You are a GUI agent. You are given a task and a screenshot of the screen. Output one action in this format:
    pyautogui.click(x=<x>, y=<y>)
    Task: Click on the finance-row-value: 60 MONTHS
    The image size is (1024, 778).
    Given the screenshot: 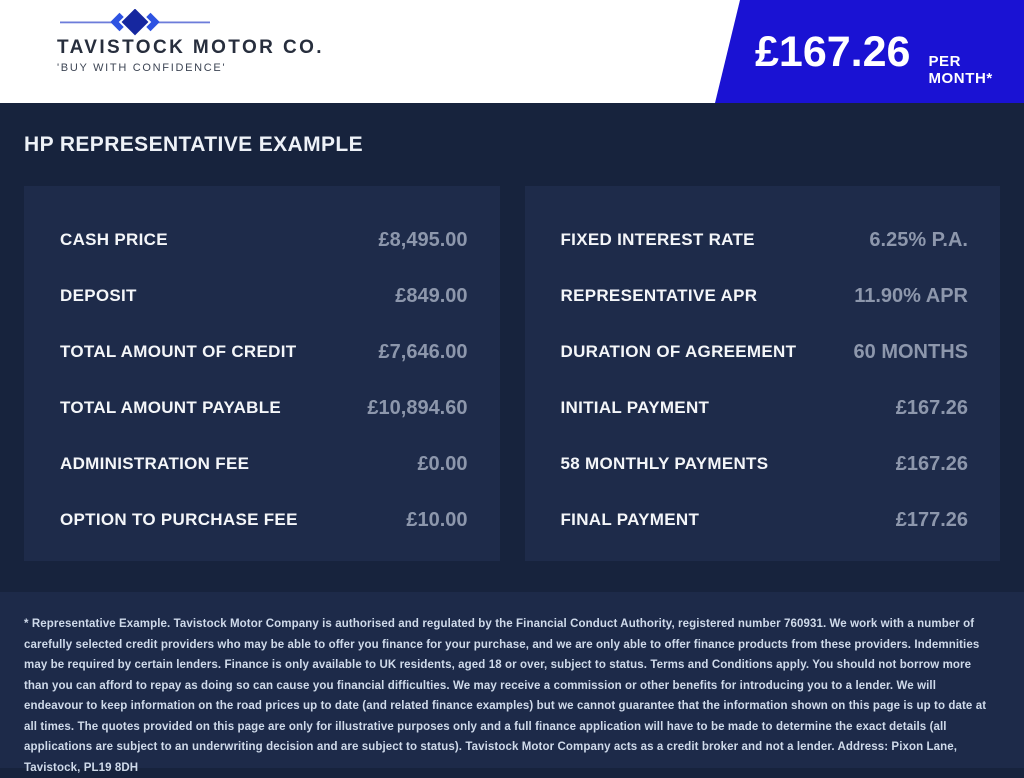 What is the action you would take?
    pyautogui.click(x=910, y=351)
    